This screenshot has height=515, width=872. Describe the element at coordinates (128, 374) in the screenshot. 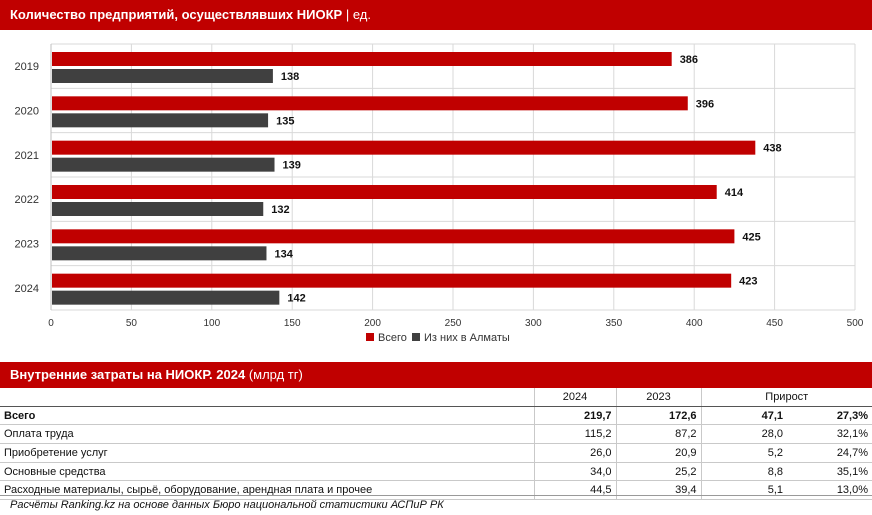

I see `table-title: Внутренние затраты на НИОКР. 2024` at that location.